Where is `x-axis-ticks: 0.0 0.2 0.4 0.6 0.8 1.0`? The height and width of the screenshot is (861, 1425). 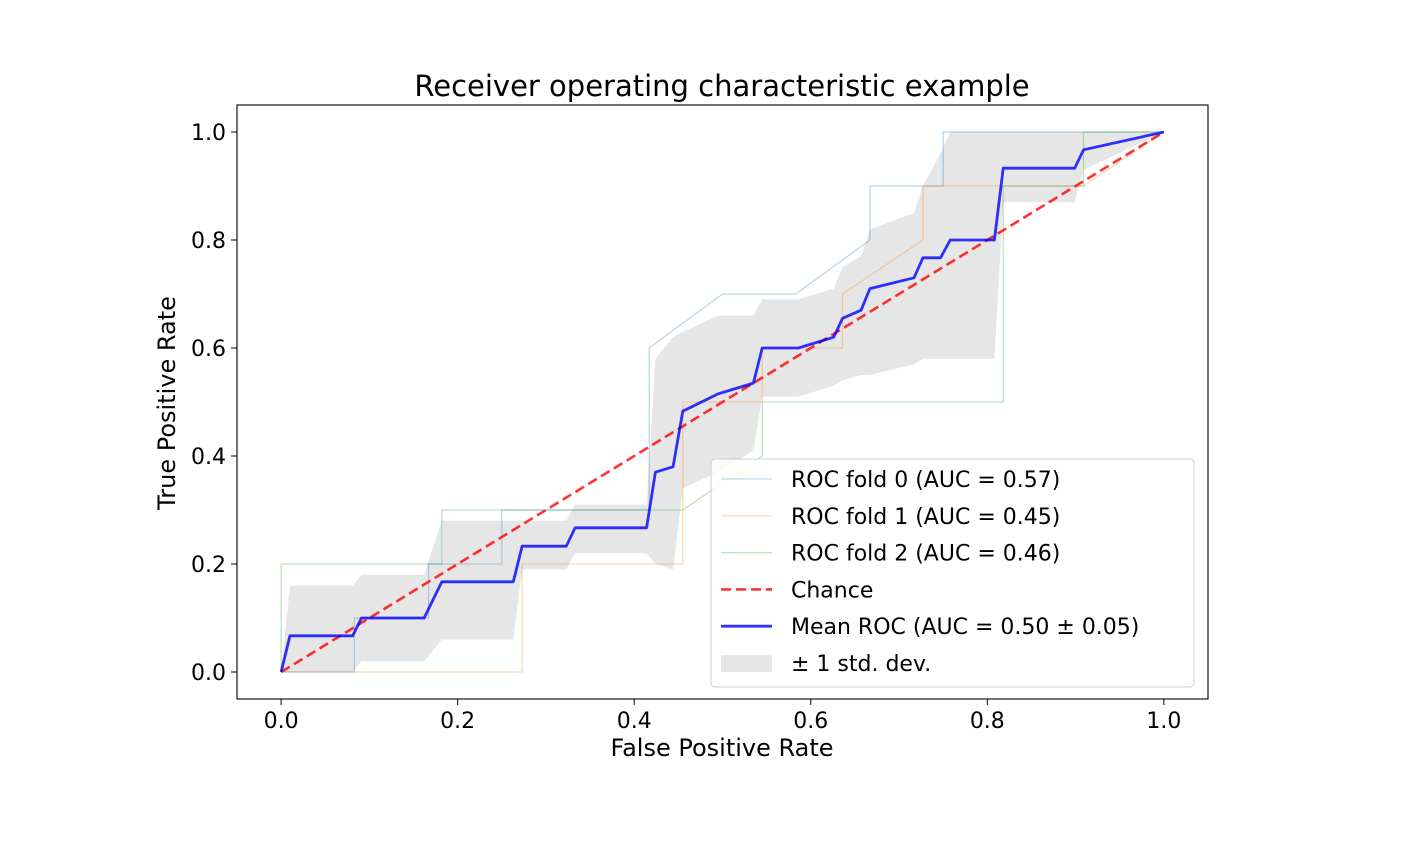
x-axis-ticks: 0.0 0.2 0.4 0.6 0.8 1.0 is located at coordinates (722, 716).